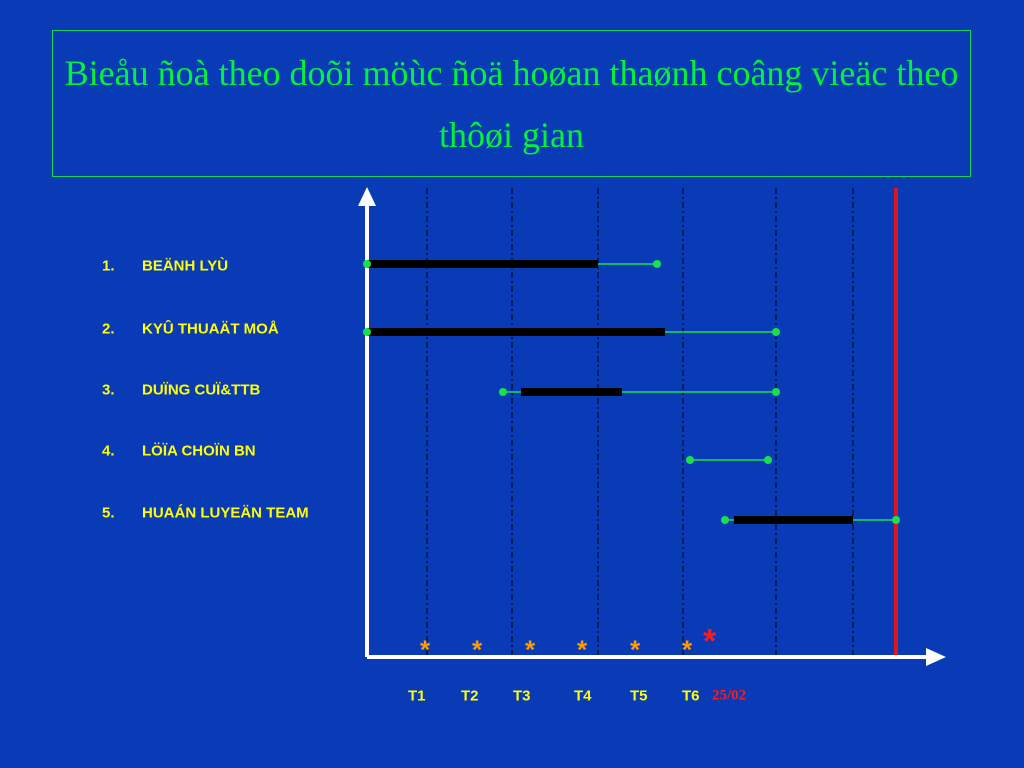 The height and width of the screenshot is (768, 1024). What do you see at coordinates (108, 390) in the screenshot?
I see `task-number: 3.` at bounding box center [108, 390].